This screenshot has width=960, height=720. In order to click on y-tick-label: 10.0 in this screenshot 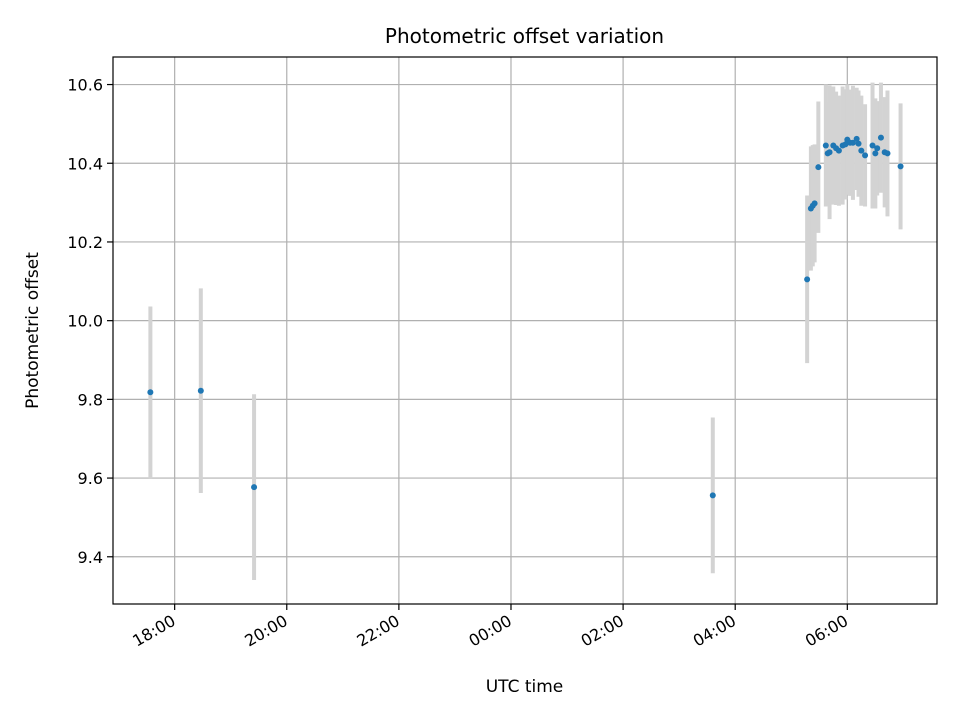, I will do `click(85, 321)`.